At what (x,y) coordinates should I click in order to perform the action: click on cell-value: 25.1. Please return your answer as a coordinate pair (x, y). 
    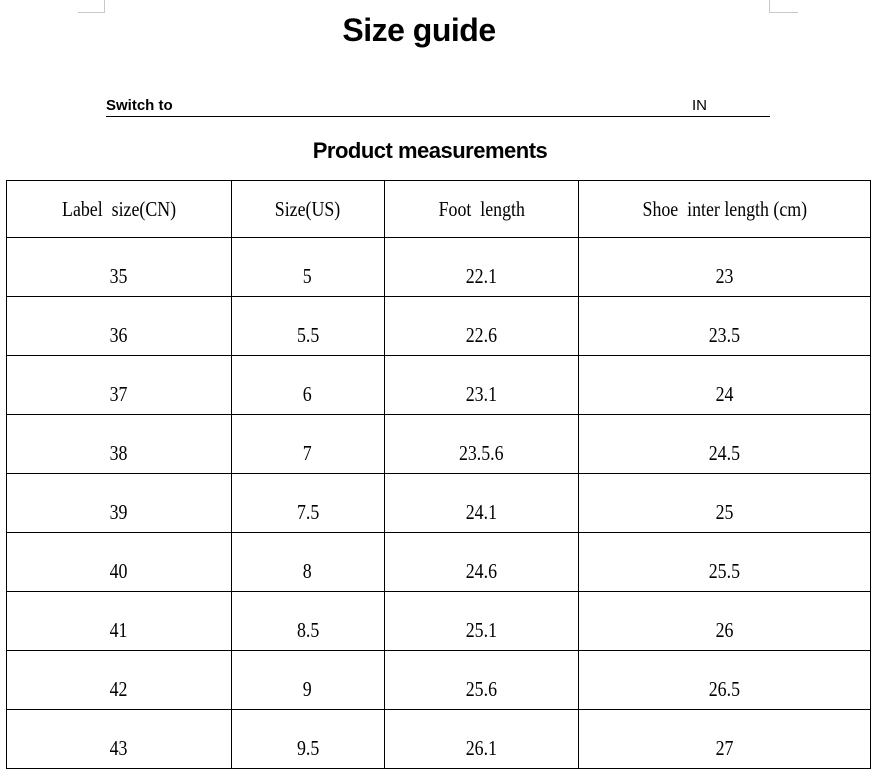
    Looking at the image, I should click on (481, 629).